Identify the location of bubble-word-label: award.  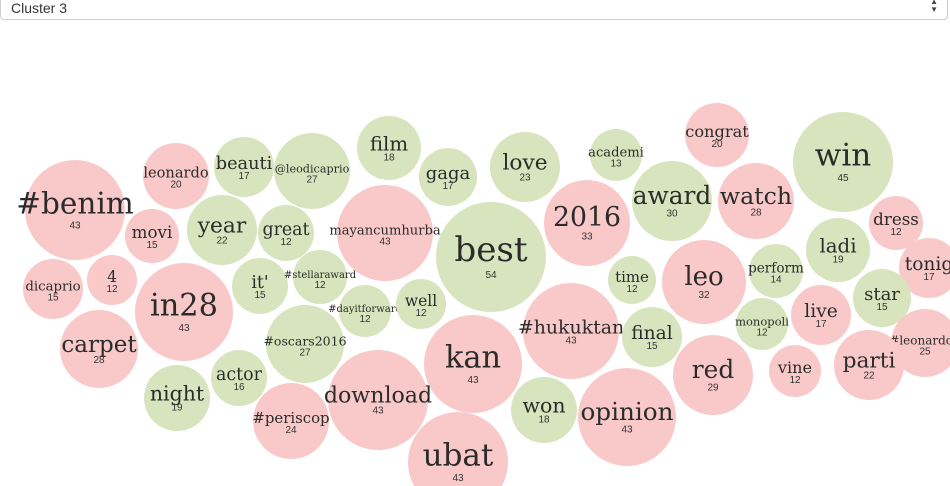
(672, 195).